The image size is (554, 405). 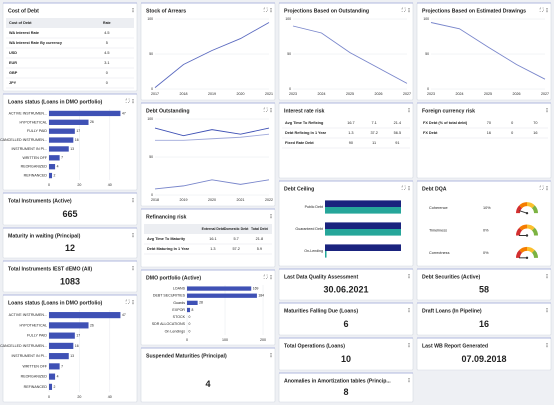 What do you see at coordinates (166, 11) in the screenshot?
I see `card-title: Stock of Arrears` at bounding box center [166, 11].